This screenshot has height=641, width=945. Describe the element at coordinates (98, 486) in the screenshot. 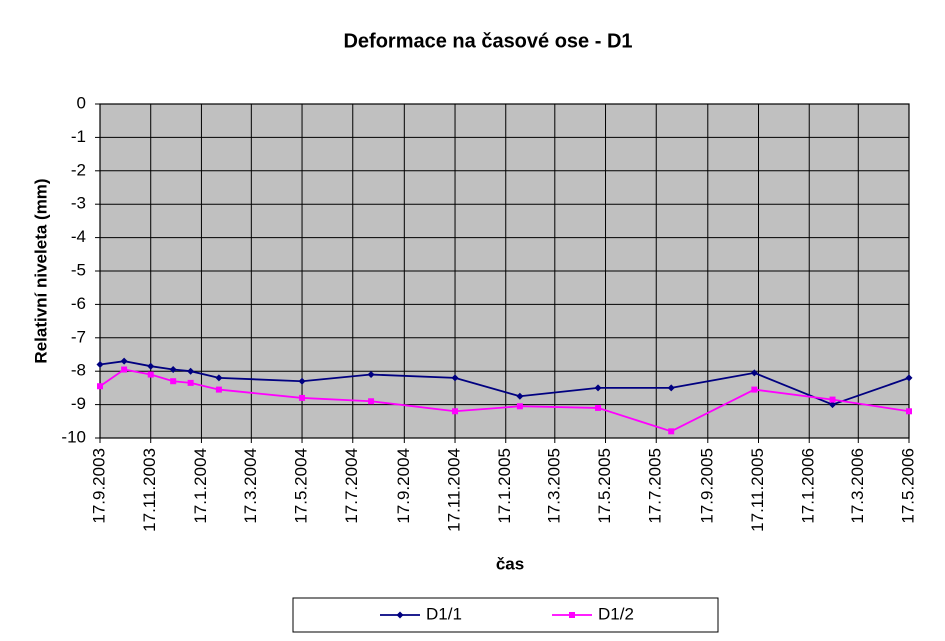

I see `x-tick-label: 17.9.2003` at that location.